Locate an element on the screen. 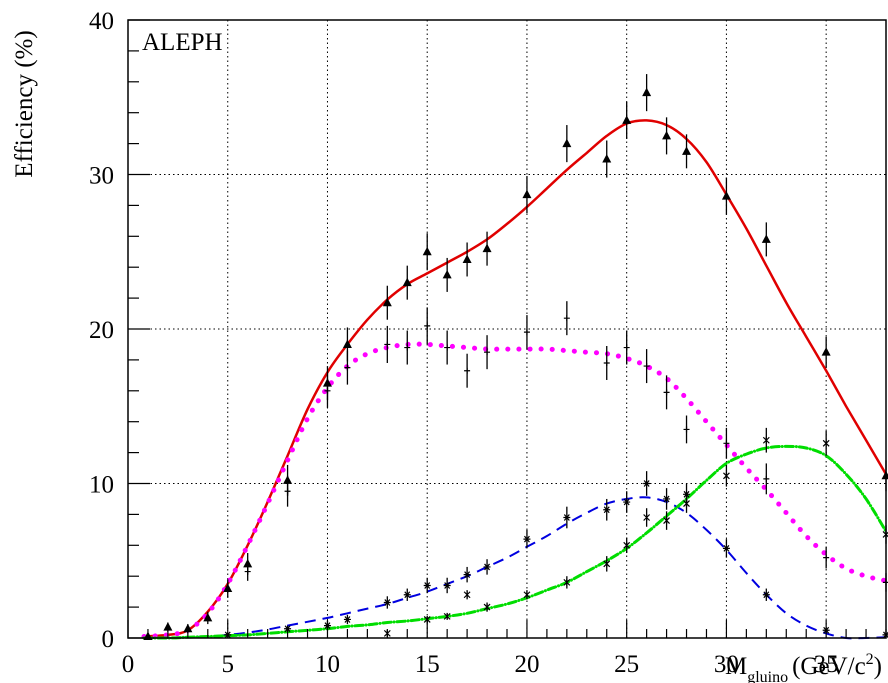 The width and height of the screenshot is (888, 683). x-tick-label: 15 is located at coordinates (427, 664).